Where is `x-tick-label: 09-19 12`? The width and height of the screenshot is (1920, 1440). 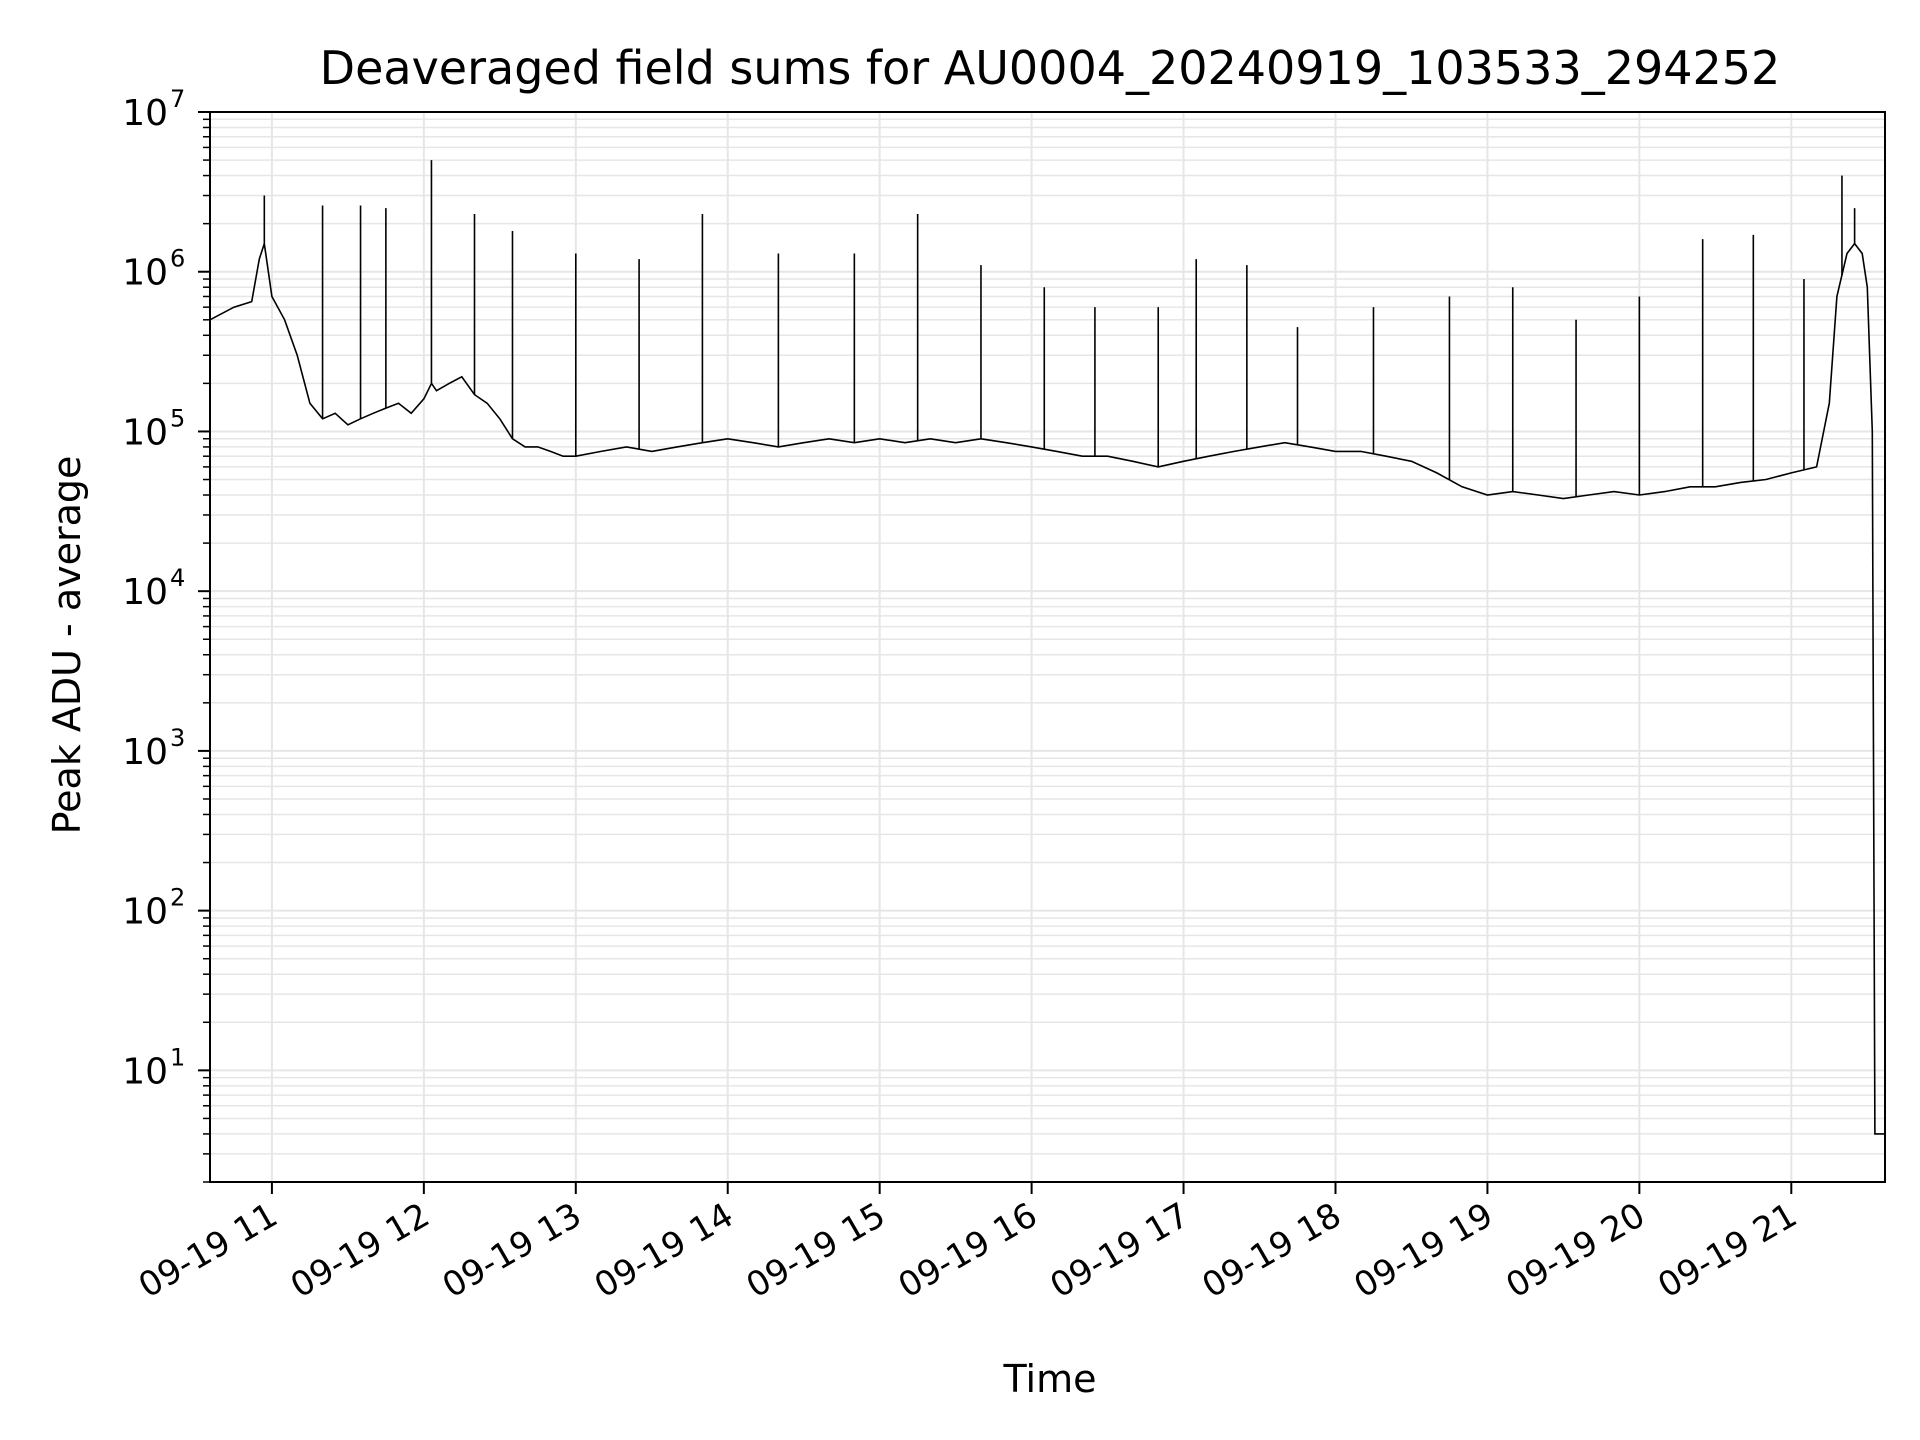
x-tick-label: 09-19 12 is located at coordinates (360, 1250).